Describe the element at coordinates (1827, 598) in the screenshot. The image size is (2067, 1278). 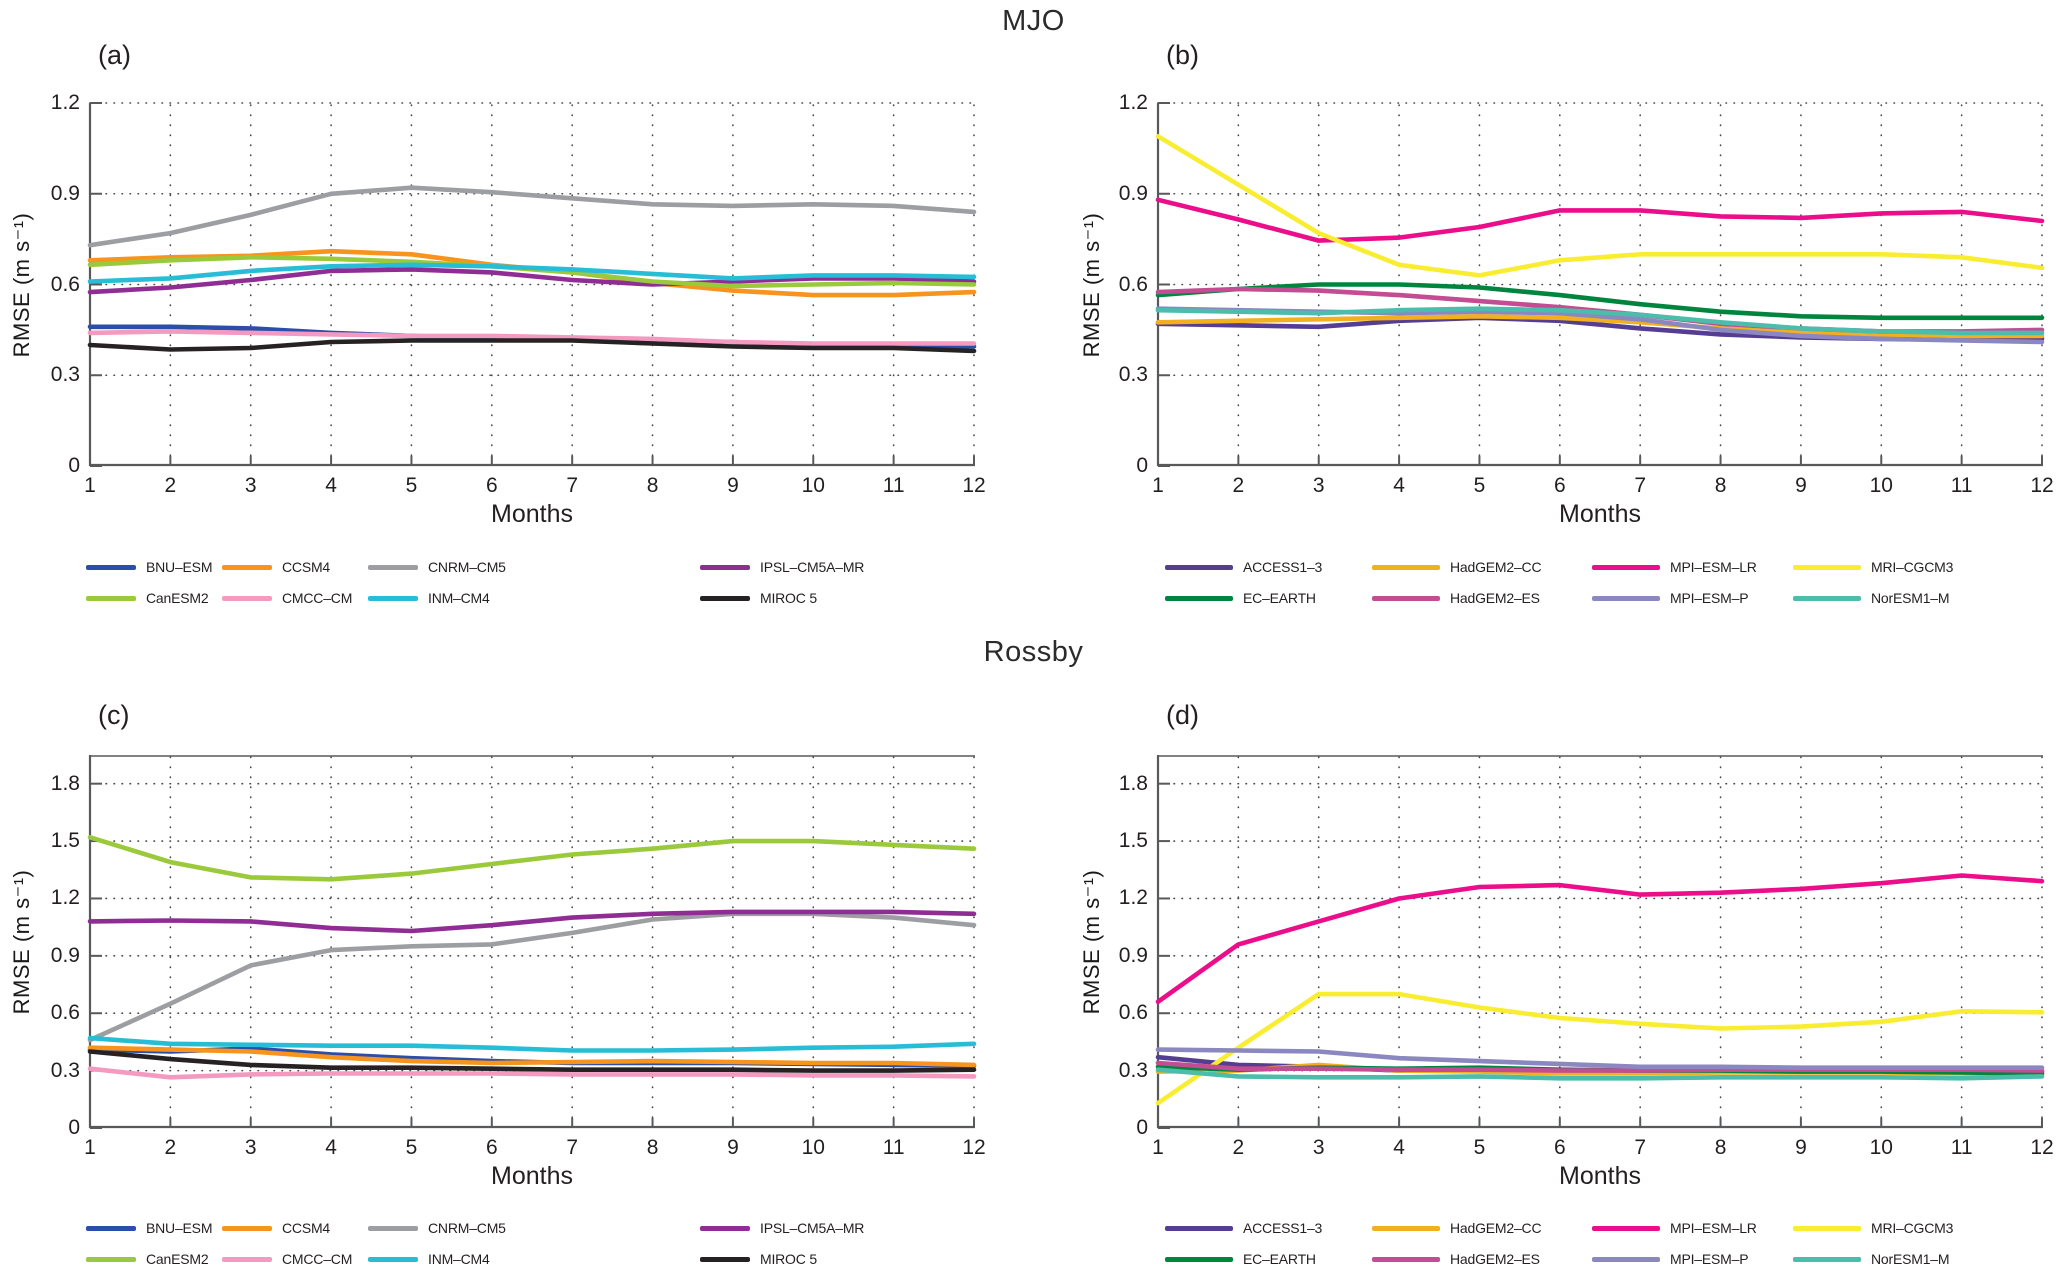
I see `legend-swatch-noresm1-m` at that location.